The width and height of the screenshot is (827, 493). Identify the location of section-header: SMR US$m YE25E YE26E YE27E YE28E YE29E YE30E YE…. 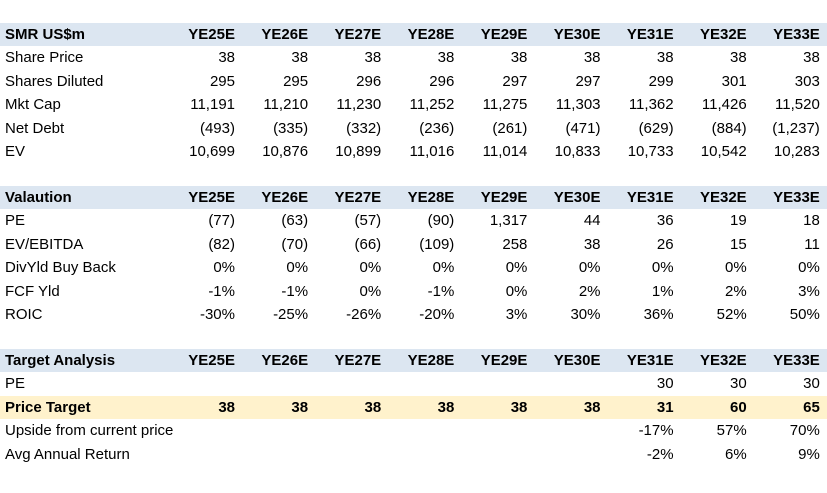
(413, 34).